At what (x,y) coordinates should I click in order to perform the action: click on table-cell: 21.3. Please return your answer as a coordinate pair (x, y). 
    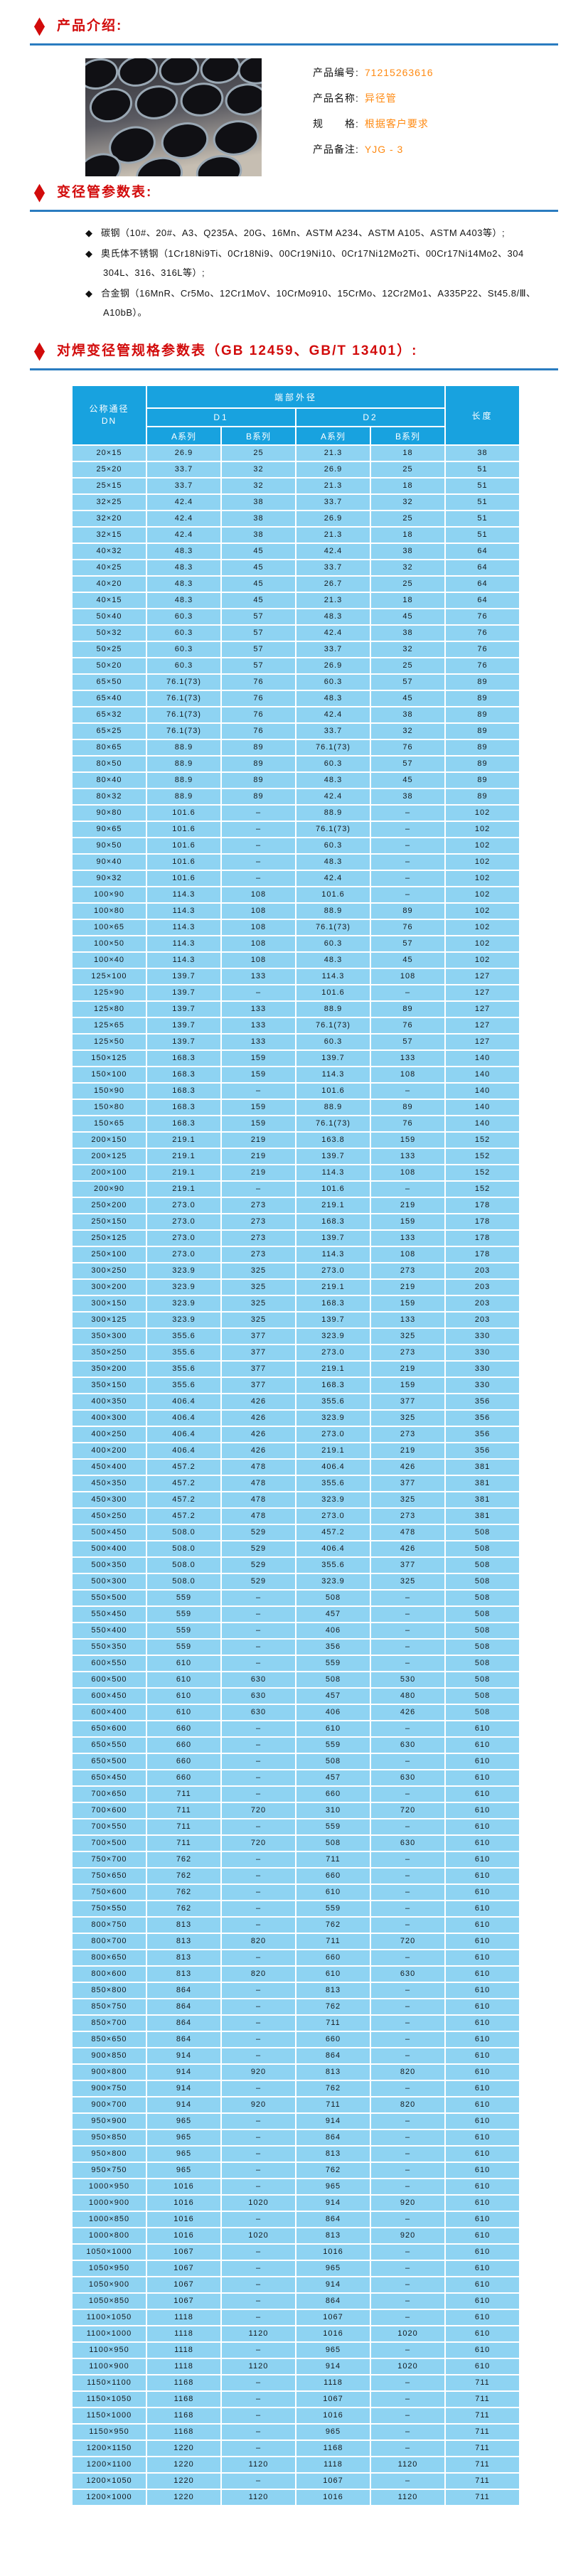
    Looking at the image, I should click on (333, 486).